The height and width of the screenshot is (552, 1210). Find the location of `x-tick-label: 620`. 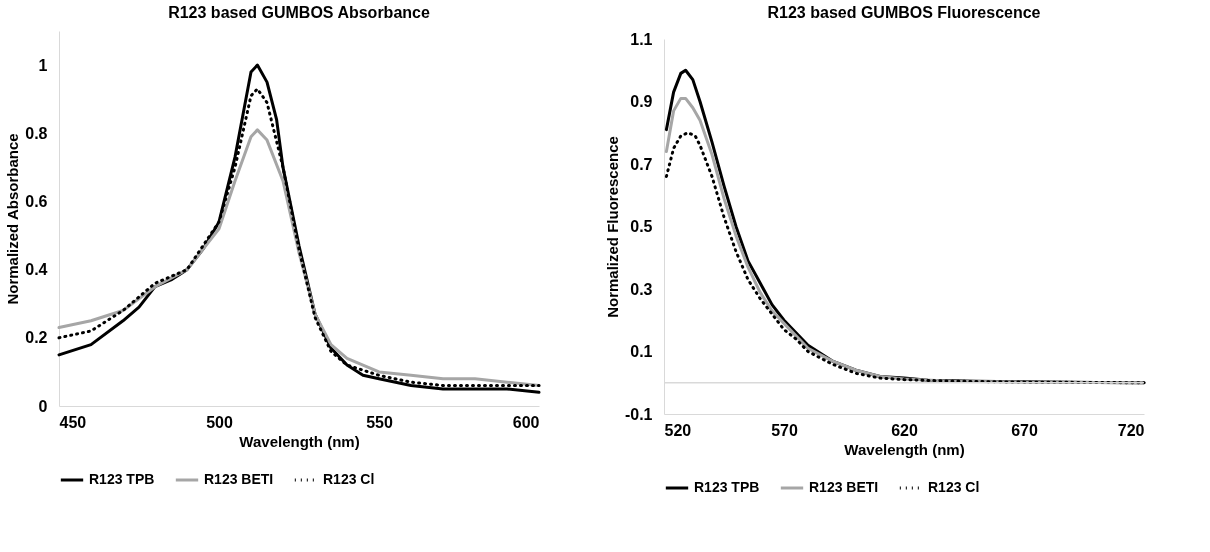

x-tick-label: 620 is located at coordinates (904, 430).